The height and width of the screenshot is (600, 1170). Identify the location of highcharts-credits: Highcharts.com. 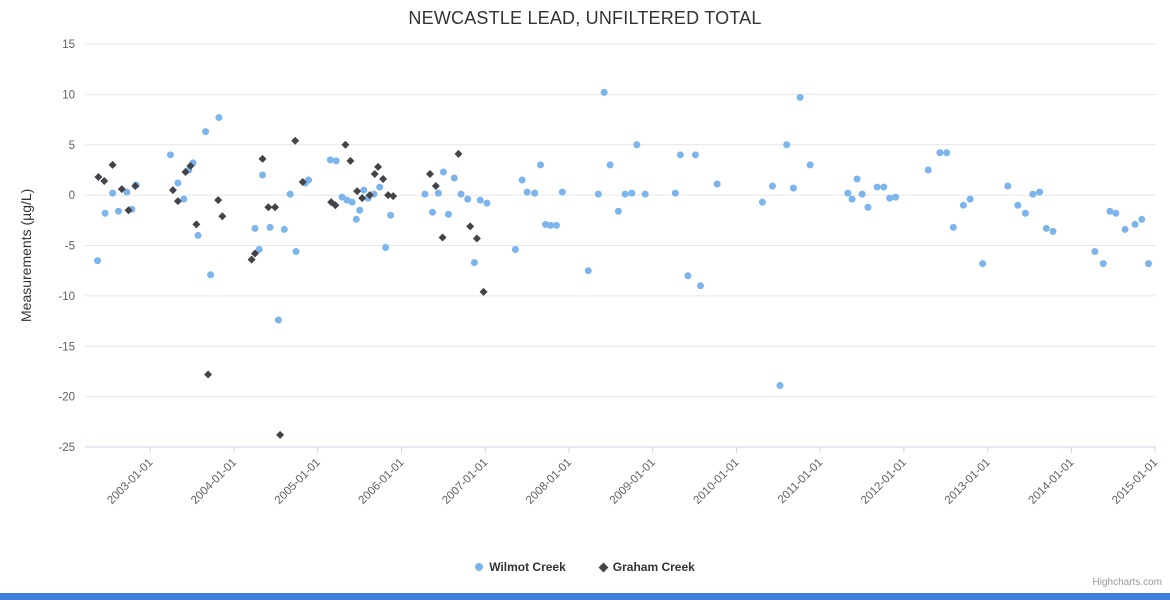
(1127, 582).